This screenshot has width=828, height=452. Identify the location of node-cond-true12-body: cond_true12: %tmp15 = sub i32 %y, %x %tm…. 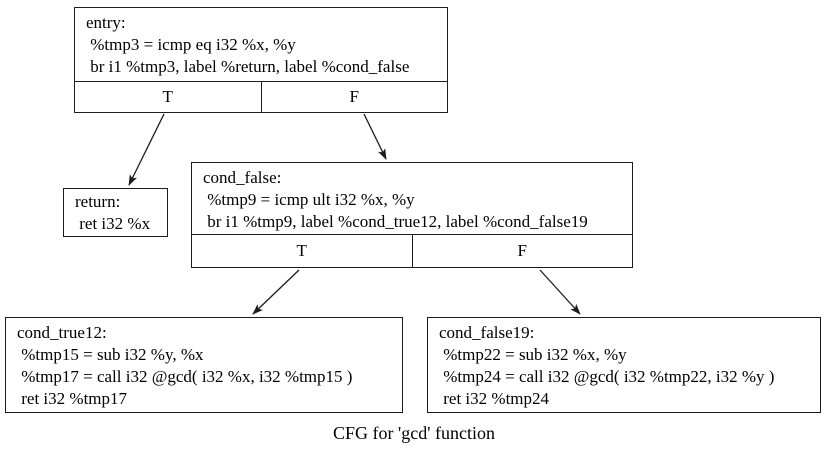
(204, 365).